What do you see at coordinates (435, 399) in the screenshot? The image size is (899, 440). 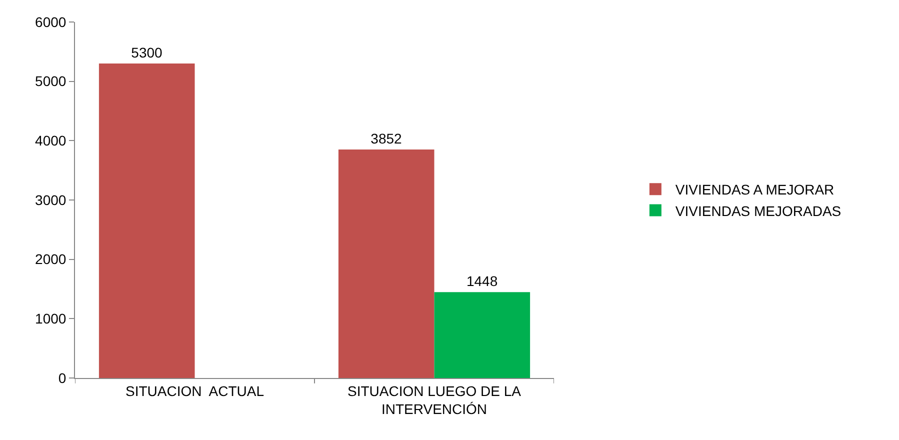 I see `x-tick-label: SITUACION LUEGO DE LA INTERVENCIÓN` at bounding box center [435, 399].